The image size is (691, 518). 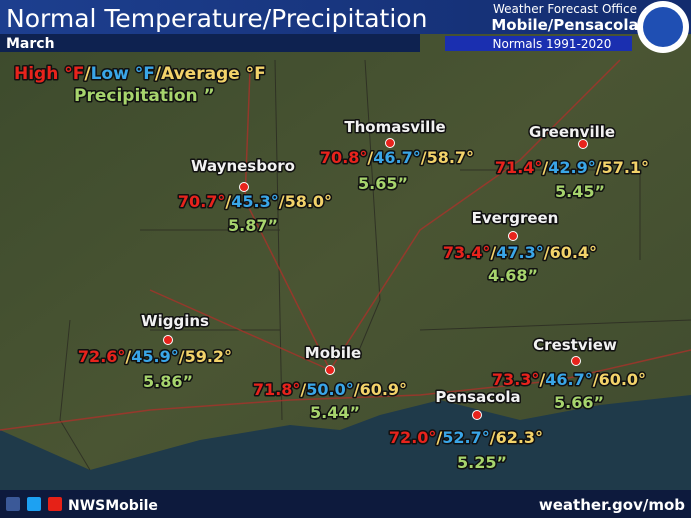 I want to click on temp-low: 45.9°, so click(x=154, y=356).